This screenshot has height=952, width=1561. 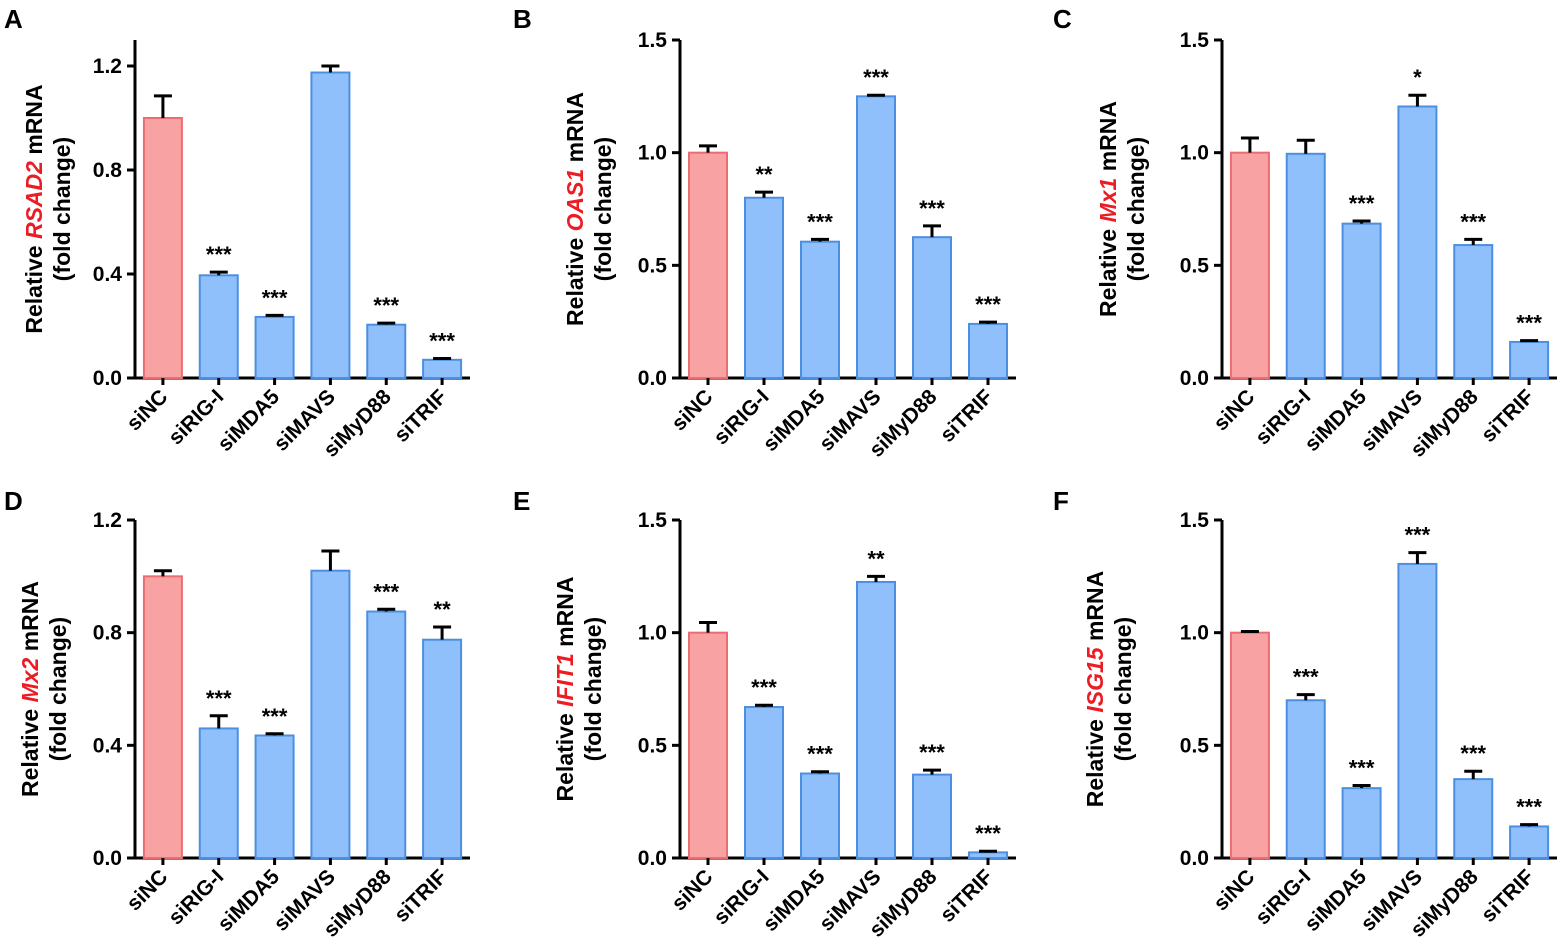 I want to click on y-axis-label-line1: Relative Mx1 mRNA, so click(x=1108, y=209).